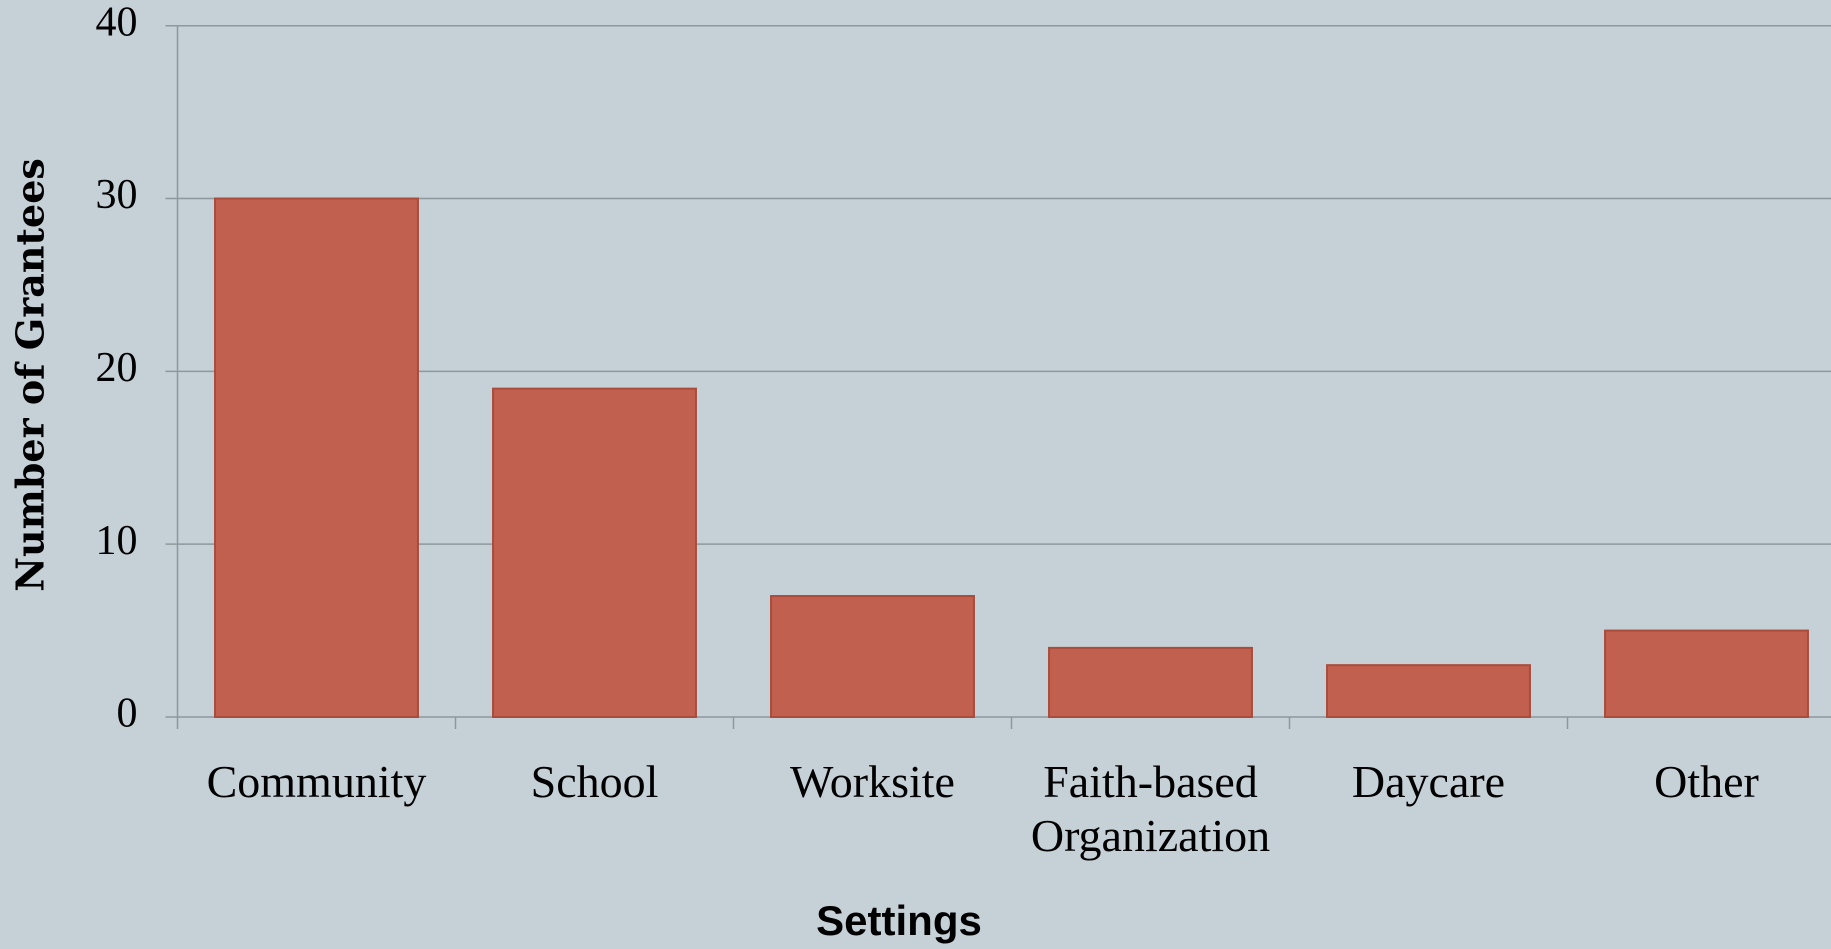 The height and width of the screenshot is (949, 1831). I want to click on x-tick-label: Daycare, so click(1428, 781).